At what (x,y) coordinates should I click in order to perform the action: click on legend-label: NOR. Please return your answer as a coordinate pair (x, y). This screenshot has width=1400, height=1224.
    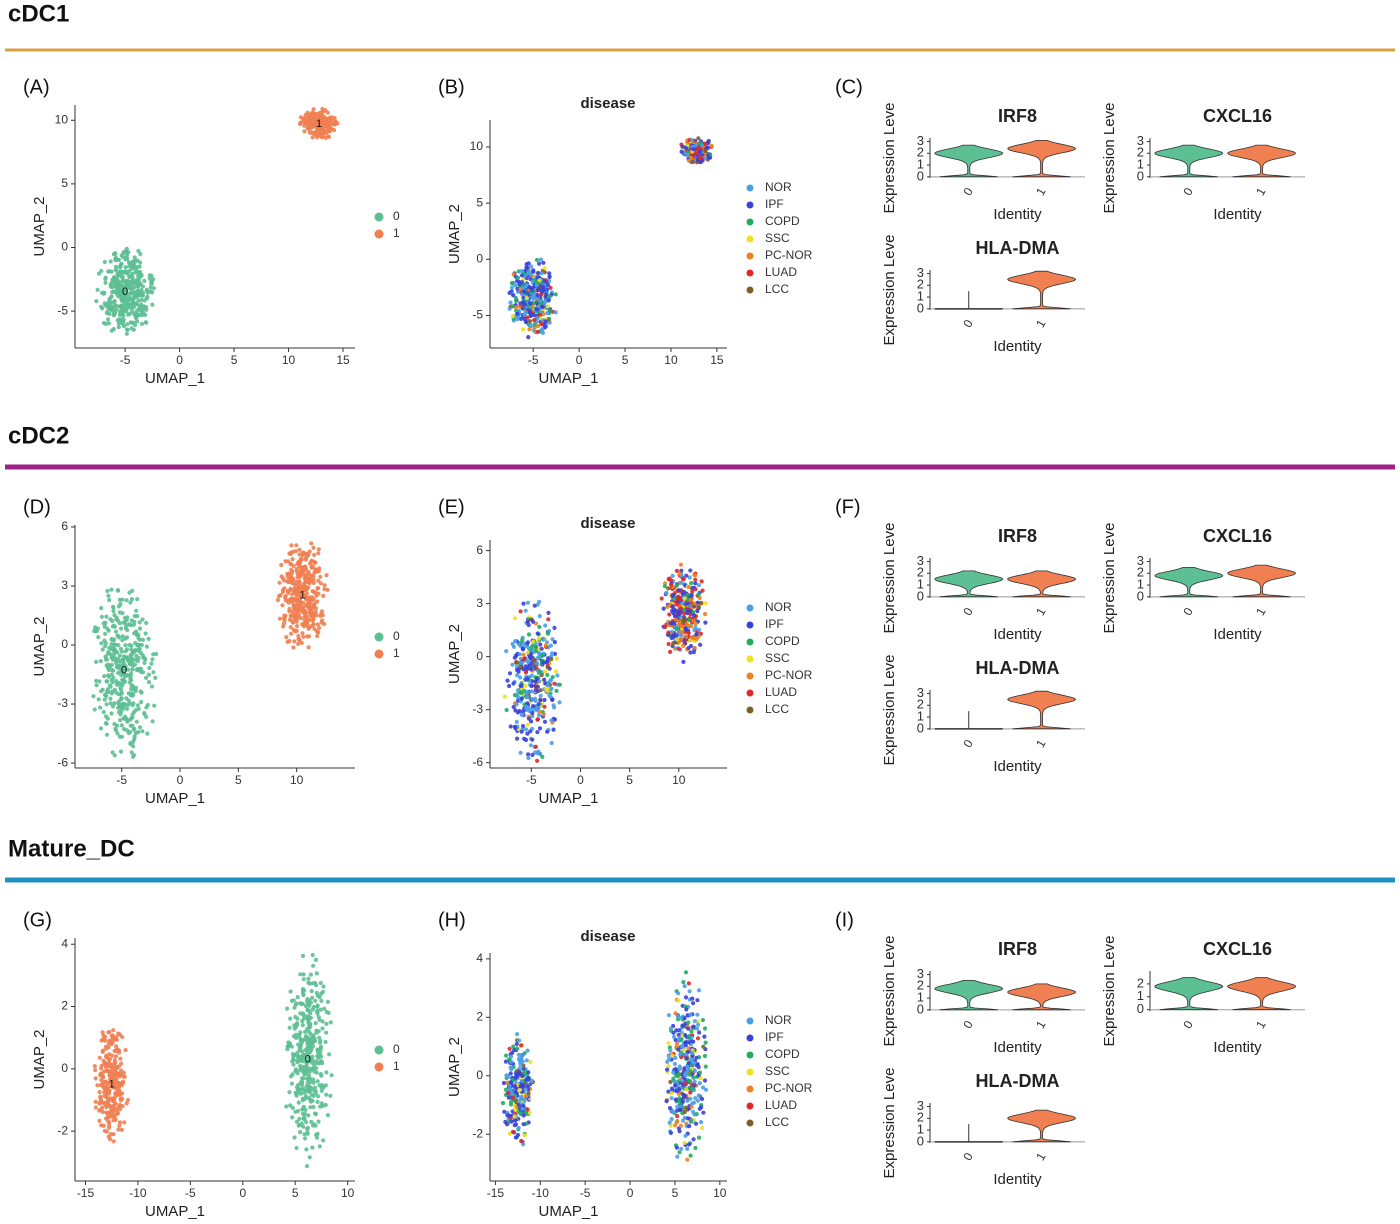
    Looking at the image, I should click on (778, 607).